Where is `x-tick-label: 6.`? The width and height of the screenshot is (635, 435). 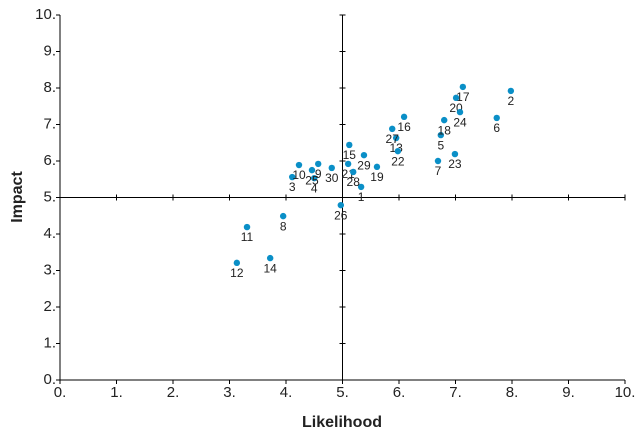 x-tick-label: 6. is located at coordinates (399, 392).